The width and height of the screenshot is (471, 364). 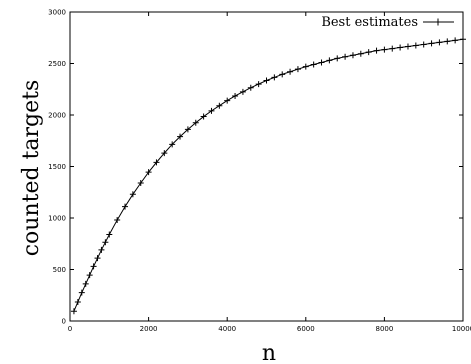 What do you see at coordinates (306, 329) in the screenshot?
I see `x-tick-label: 6000` at bounding box center [306, 329].